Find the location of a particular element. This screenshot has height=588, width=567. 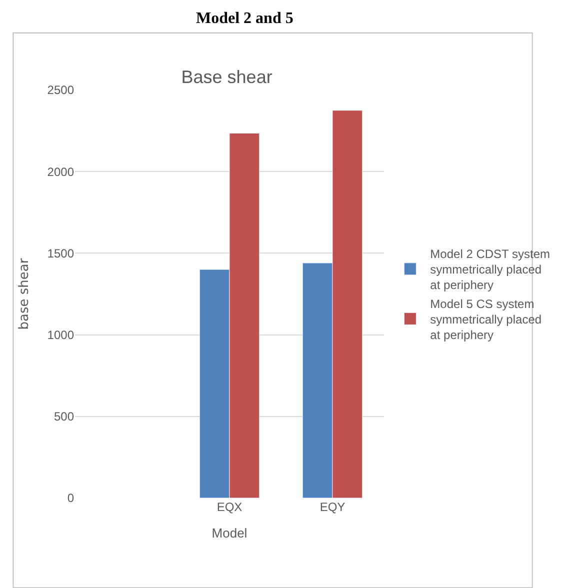

y-tick-label: 2000 is located at coordinates (60, 171).